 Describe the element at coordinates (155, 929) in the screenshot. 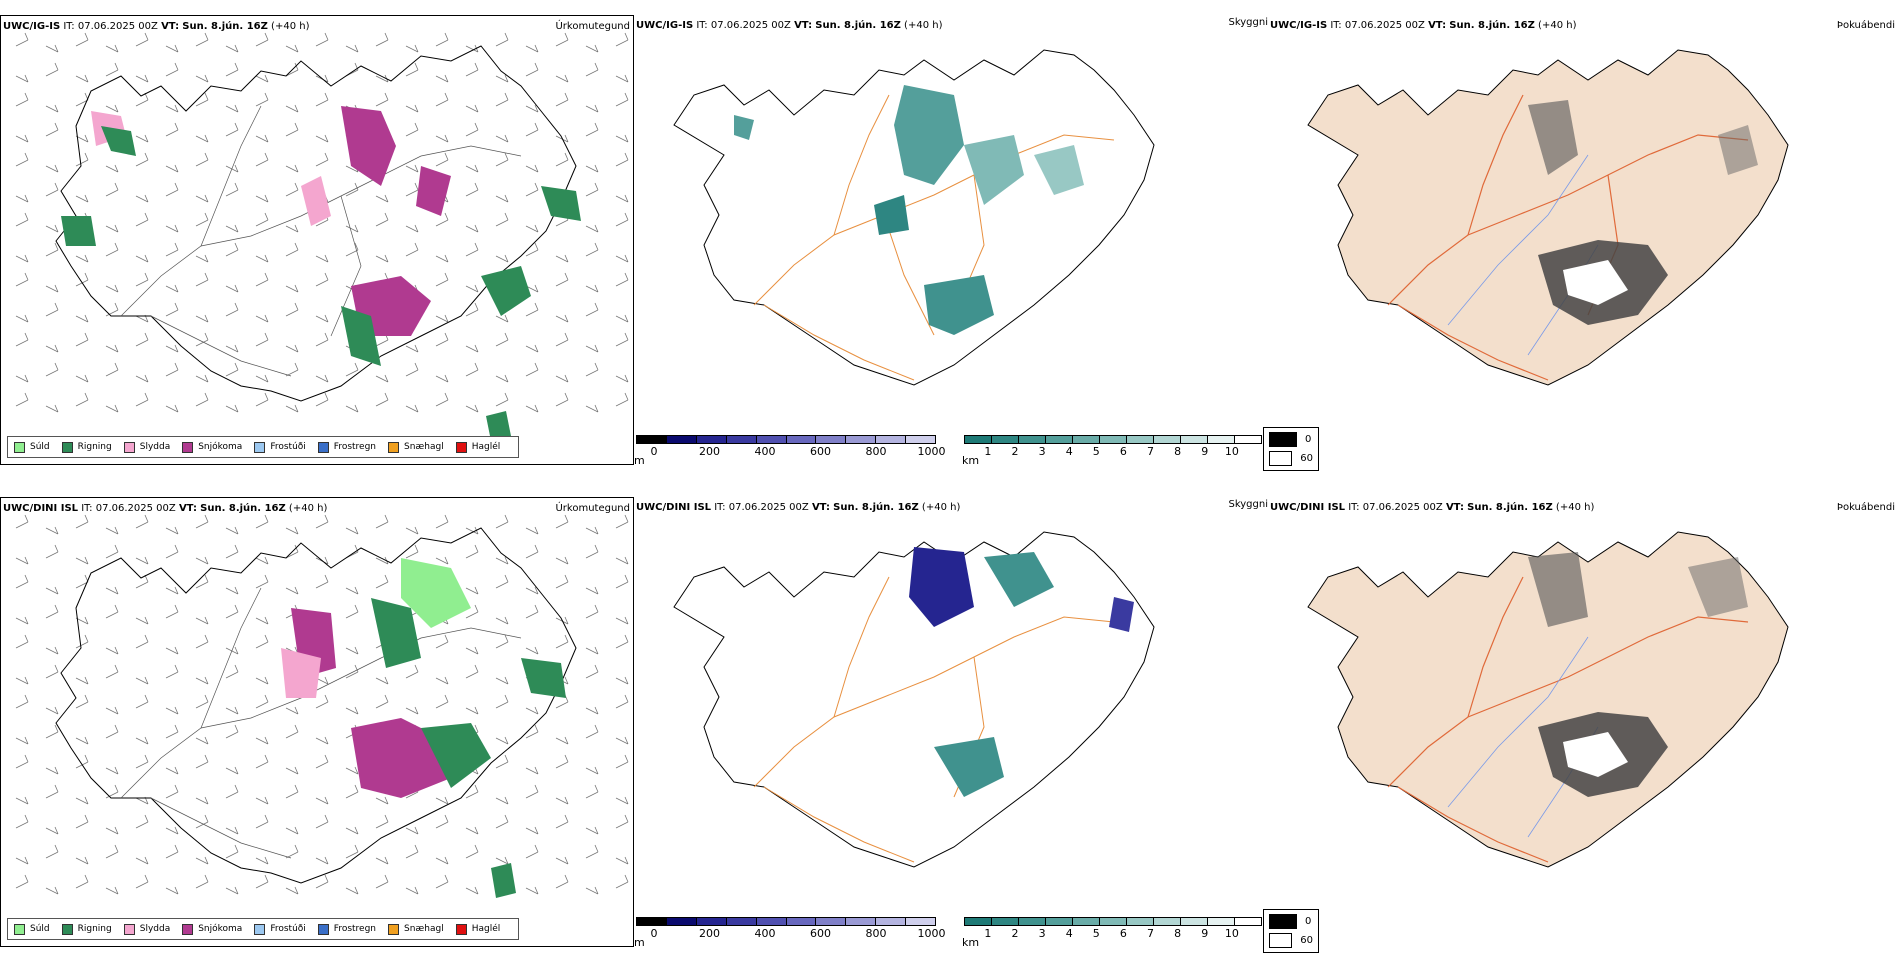

I see `legend-label: Slydda` at that location.